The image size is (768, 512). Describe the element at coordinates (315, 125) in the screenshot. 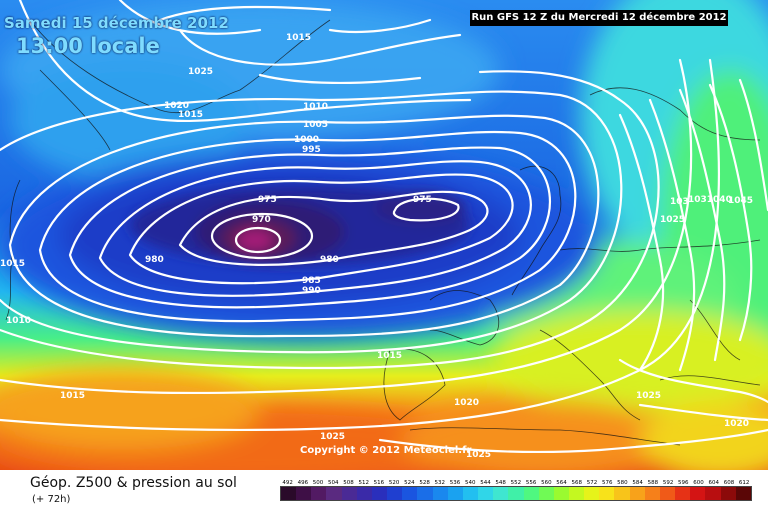

I see `isobar-label: 1005` at that location.